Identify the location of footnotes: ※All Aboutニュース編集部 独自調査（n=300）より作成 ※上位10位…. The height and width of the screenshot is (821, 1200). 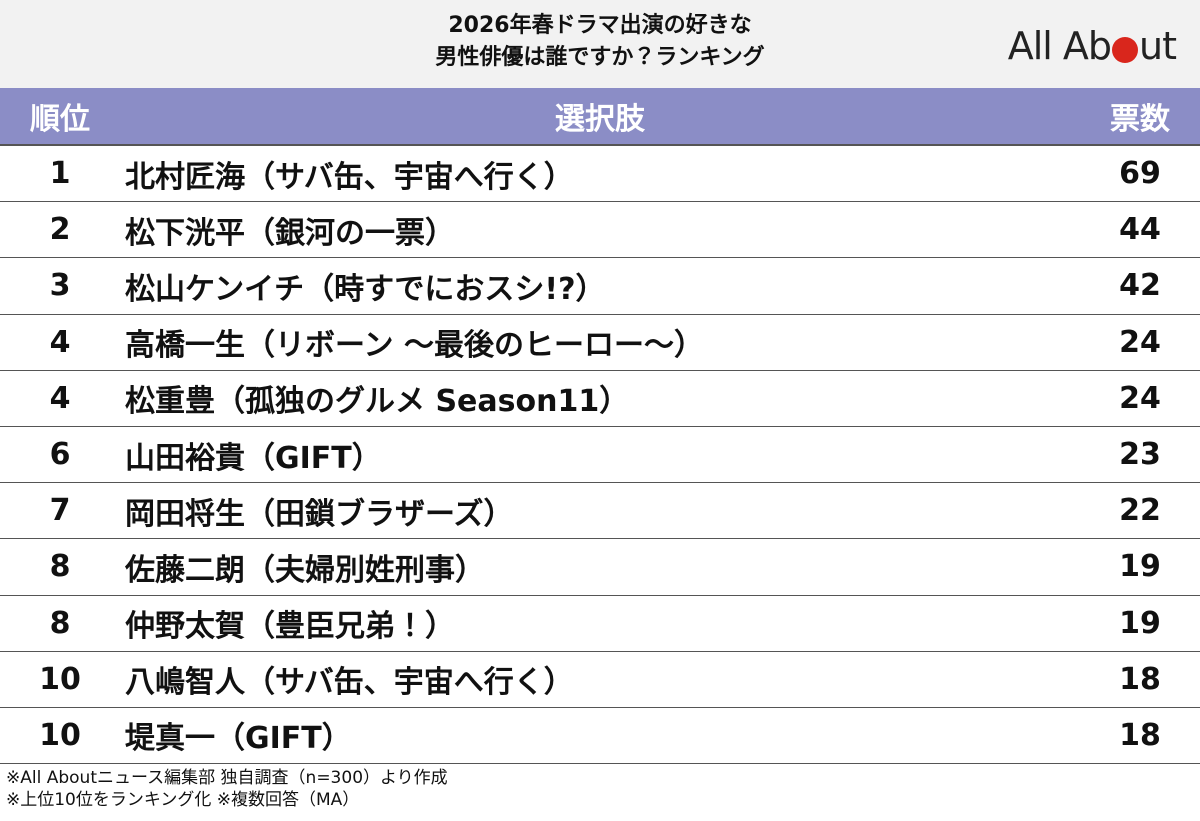
(227, 789).